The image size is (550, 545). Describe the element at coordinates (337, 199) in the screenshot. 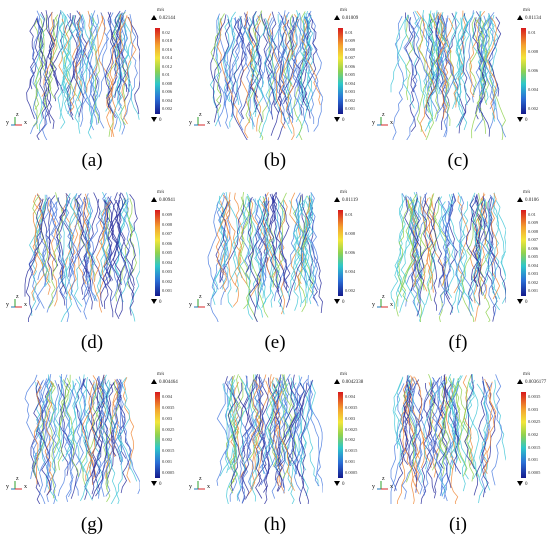

I see `triangle-up-icon` at that location.